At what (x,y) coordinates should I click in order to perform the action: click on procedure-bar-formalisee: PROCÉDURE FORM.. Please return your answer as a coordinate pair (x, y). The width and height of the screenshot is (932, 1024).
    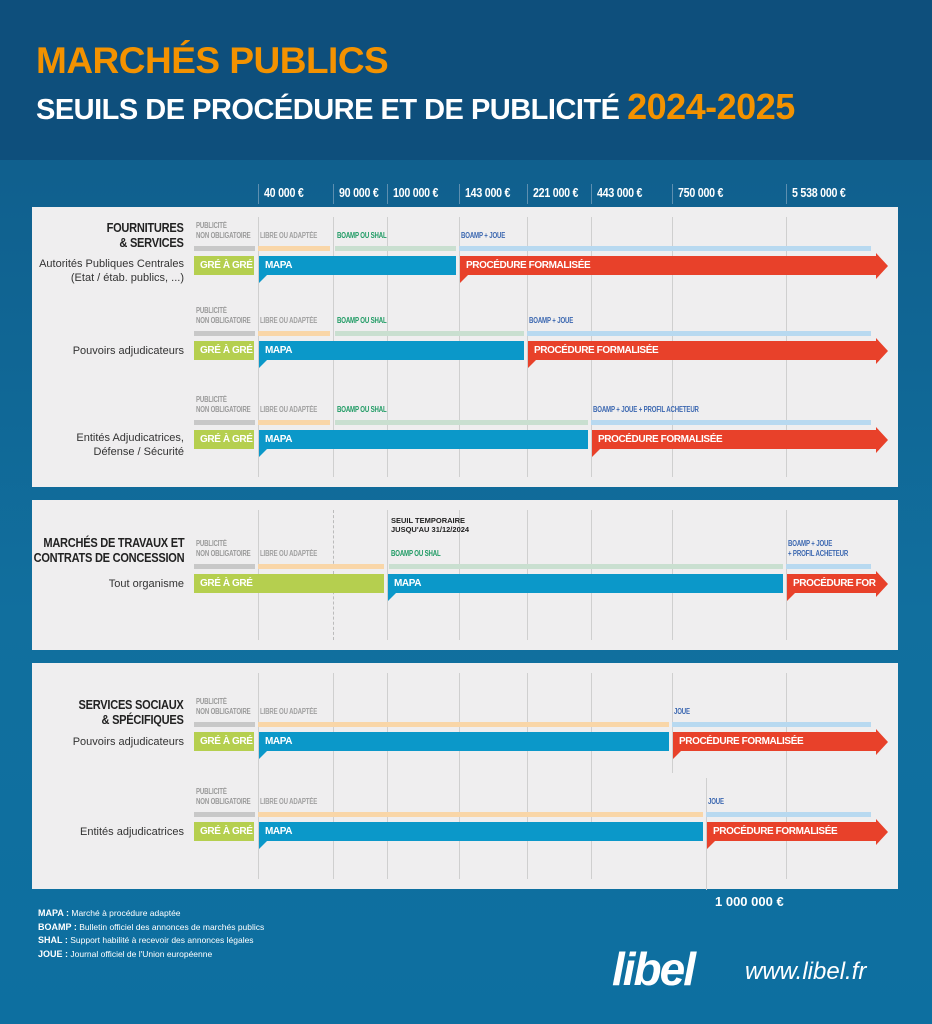
    Looking at the image, I should click on (836, 583).